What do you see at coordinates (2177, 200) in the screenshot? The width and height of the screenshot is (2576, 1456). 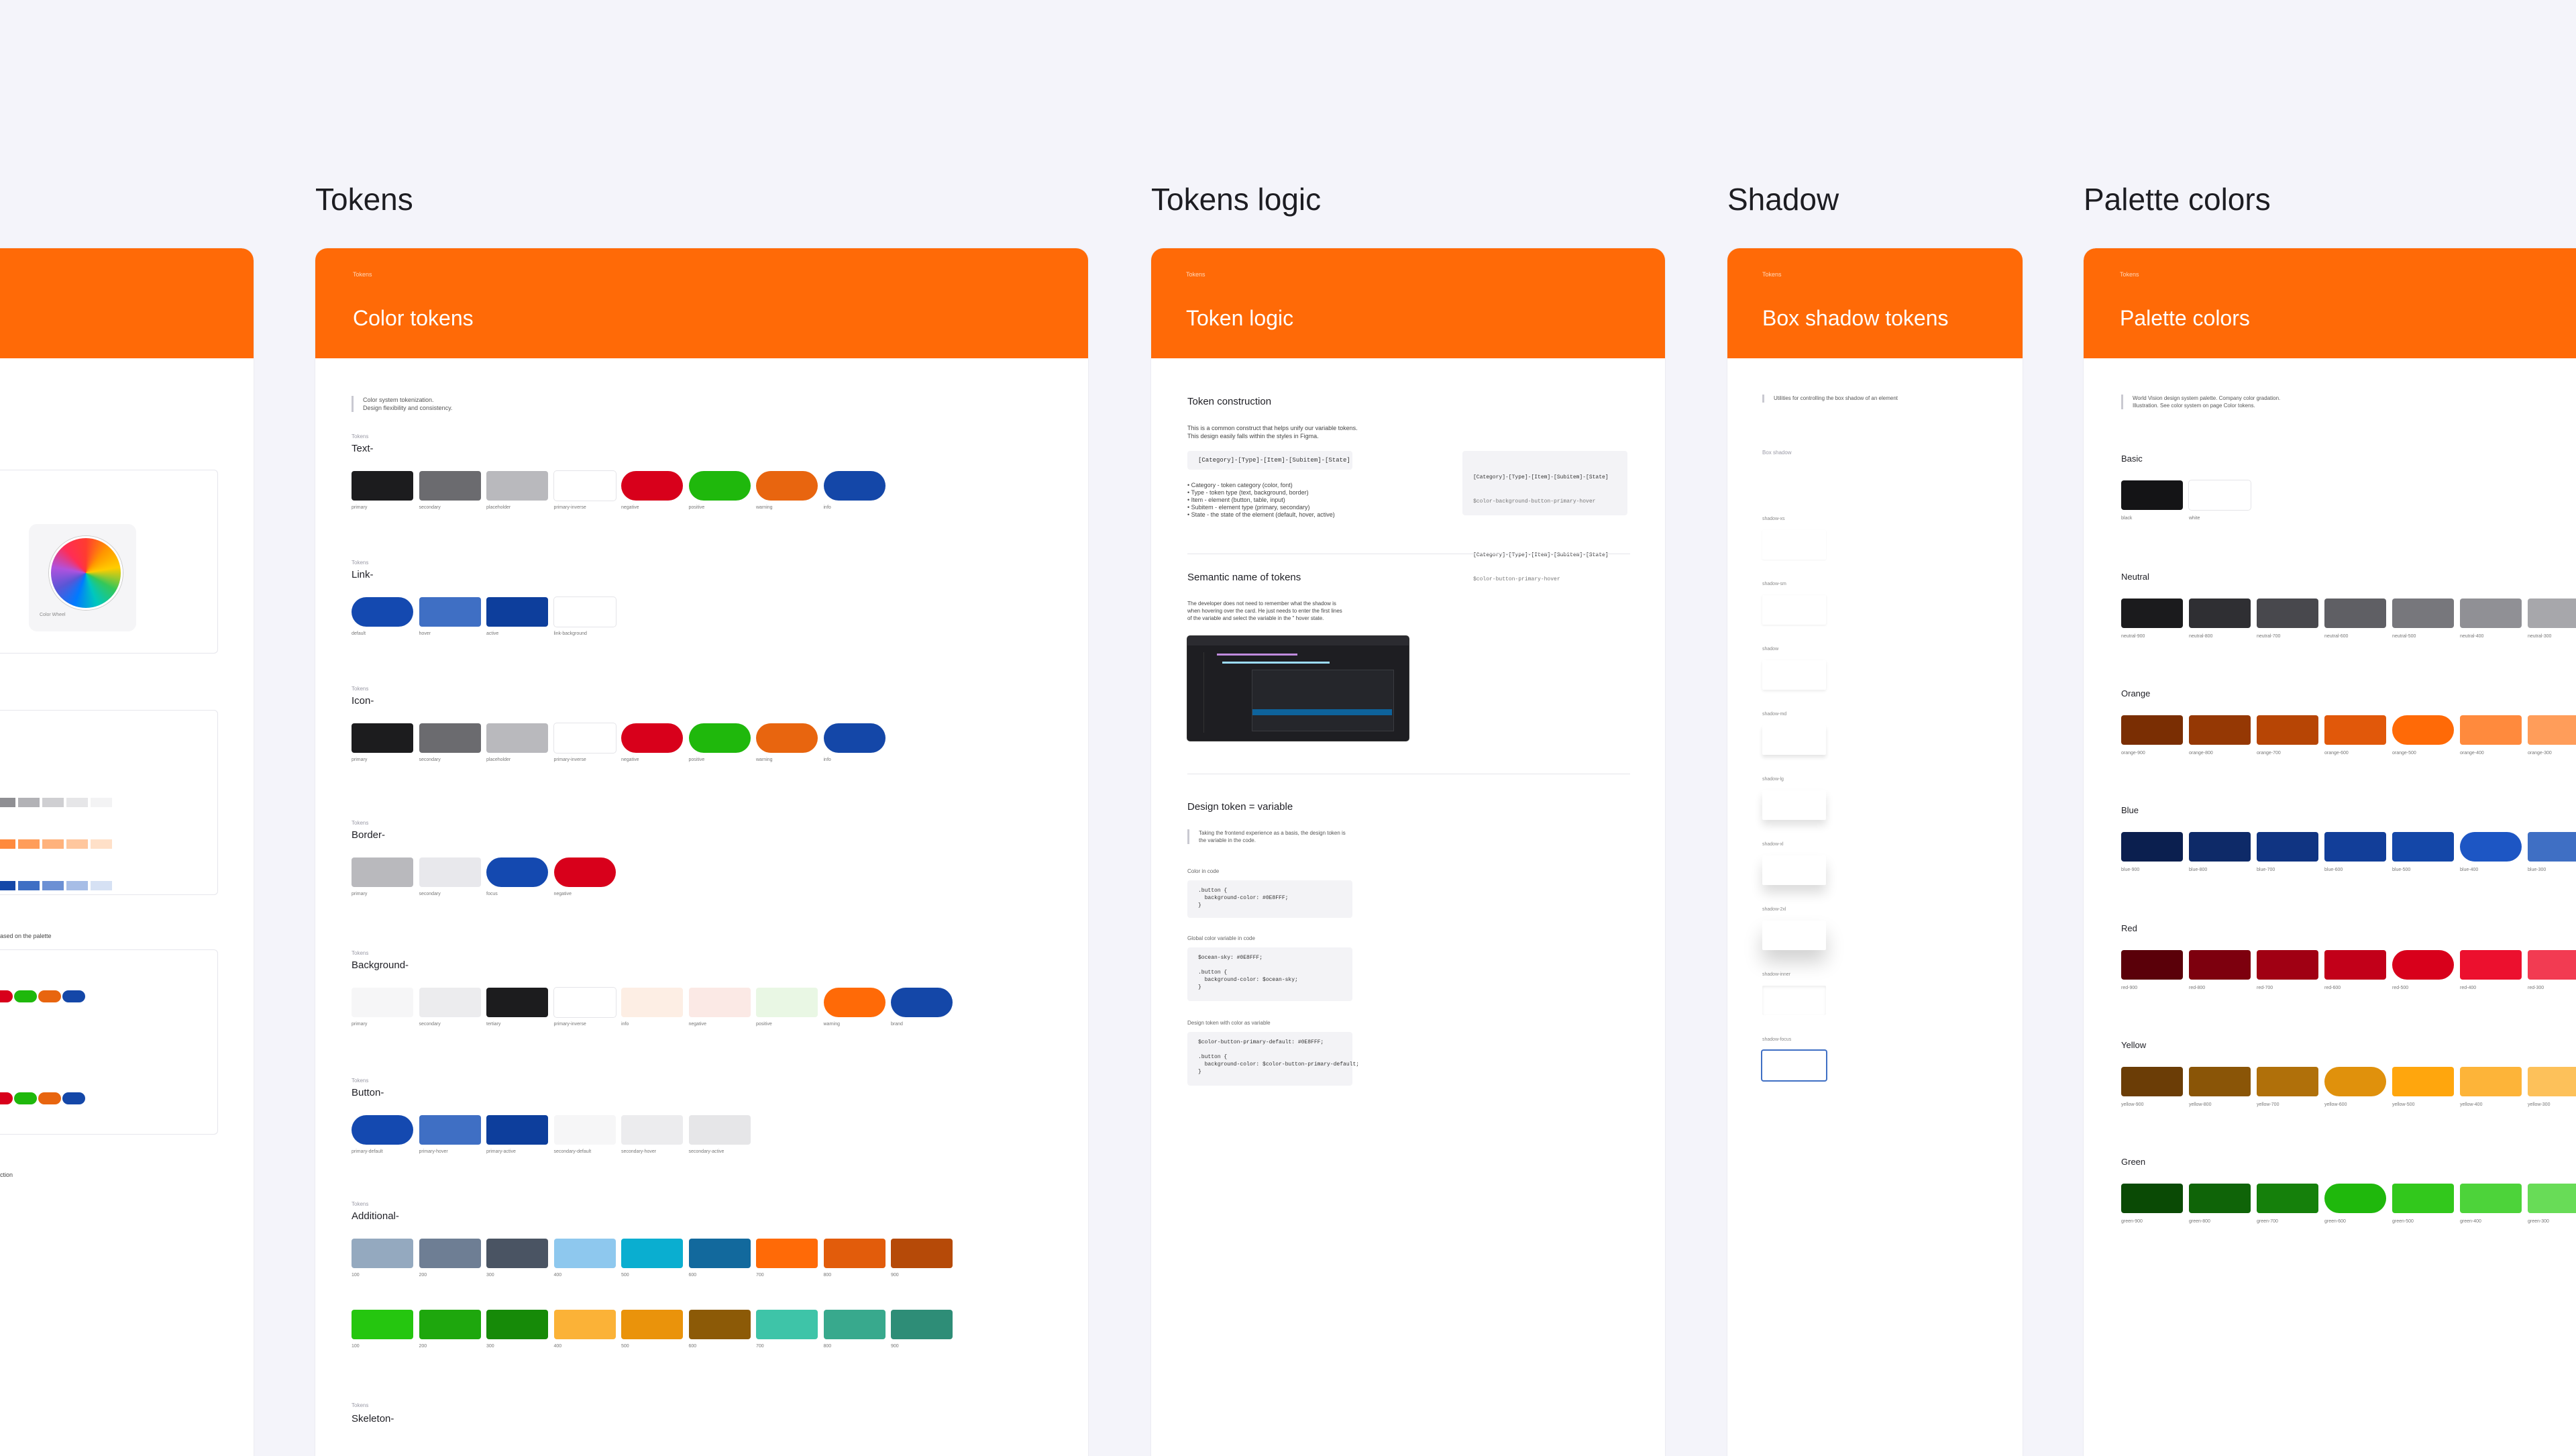 I see `frame-title-palette: Palette colors` at bounding box center [2177, 200].